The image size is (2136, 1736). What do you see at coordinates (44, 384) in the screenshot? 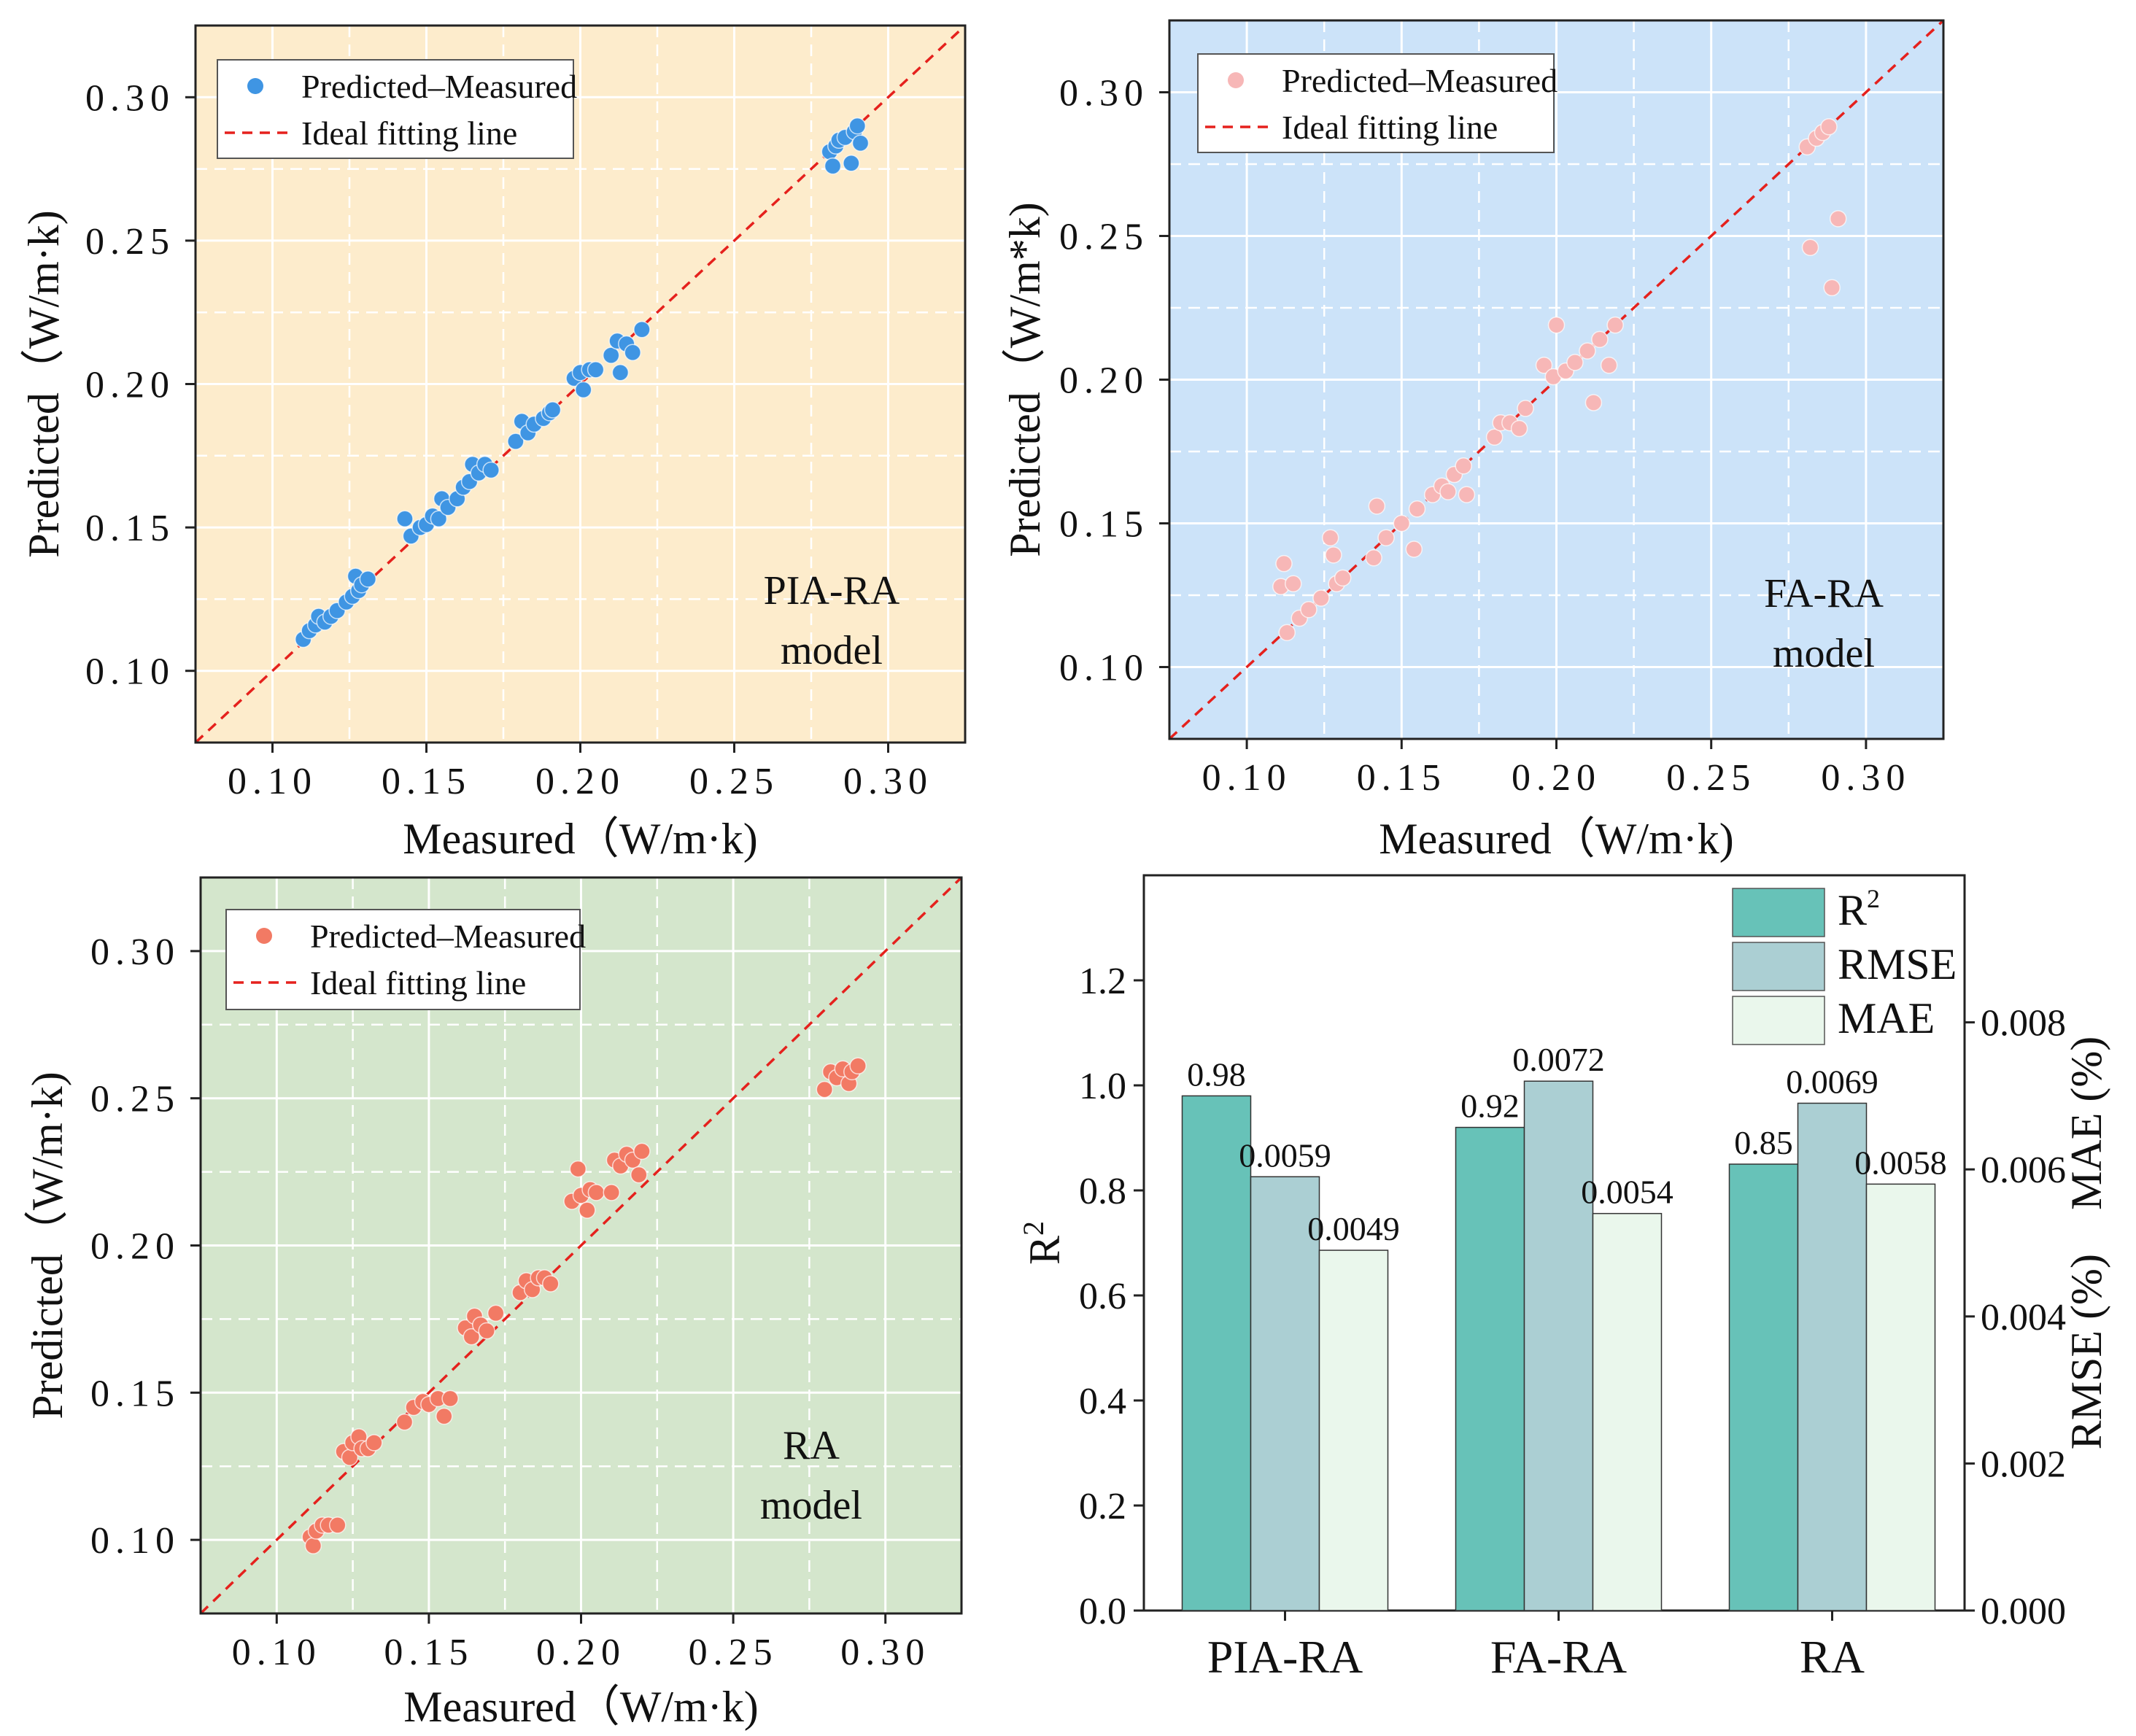
I see `y-axis-title: Predicted（W/m·k)` at bounding box center [44, 384].